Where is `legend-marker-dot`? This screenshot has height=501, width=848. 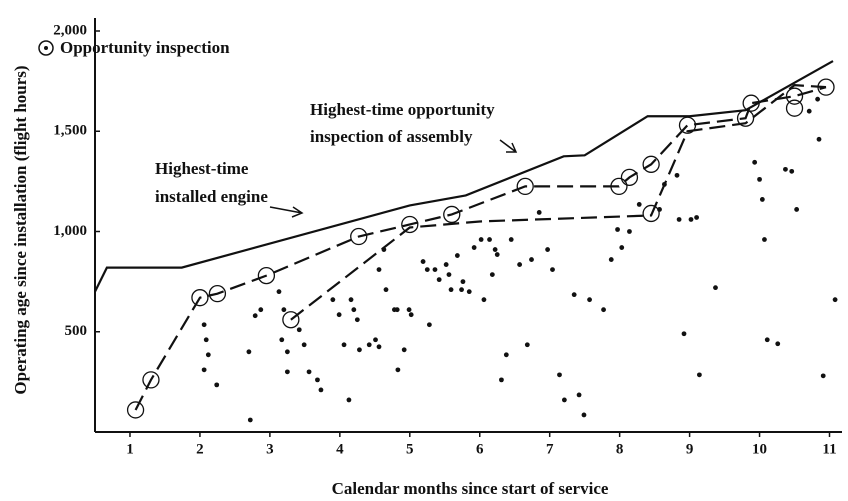 legend-marker-dot is located at coordinates (46, 48).